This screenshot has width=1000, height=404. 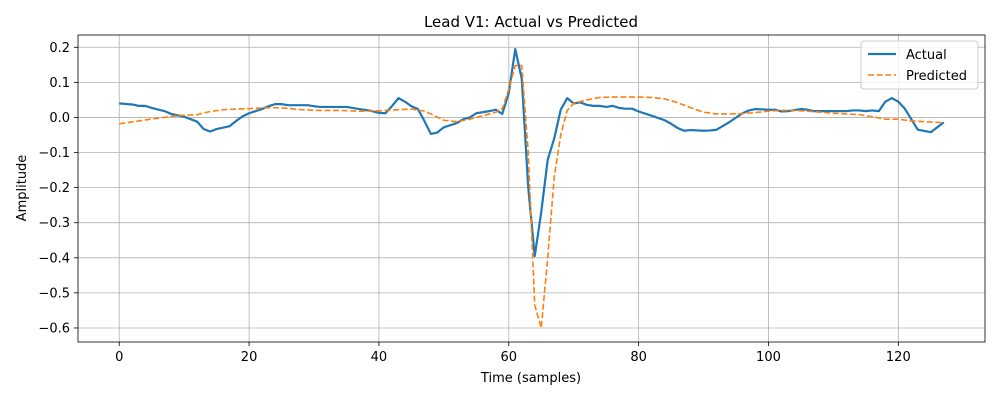 I want to click on x-tick-label: 0, so click(x=119, y=357).